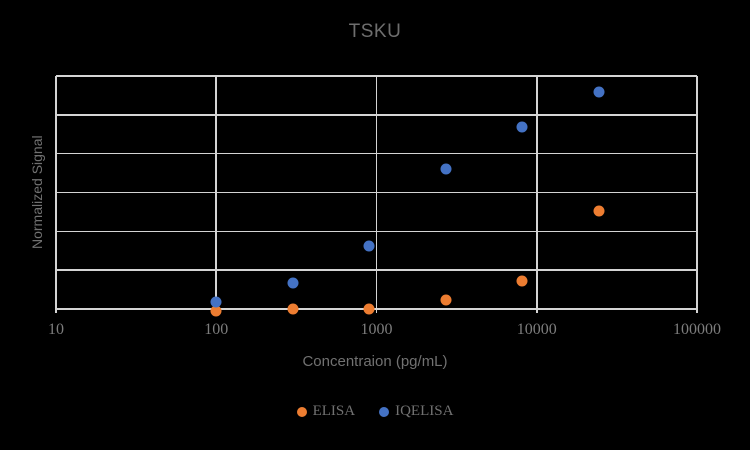  What do you see at coordinates (424, 411) in the screenshot?
I see `legend-label-iqelisa: IQELISA` at bounding box center [424, 411].